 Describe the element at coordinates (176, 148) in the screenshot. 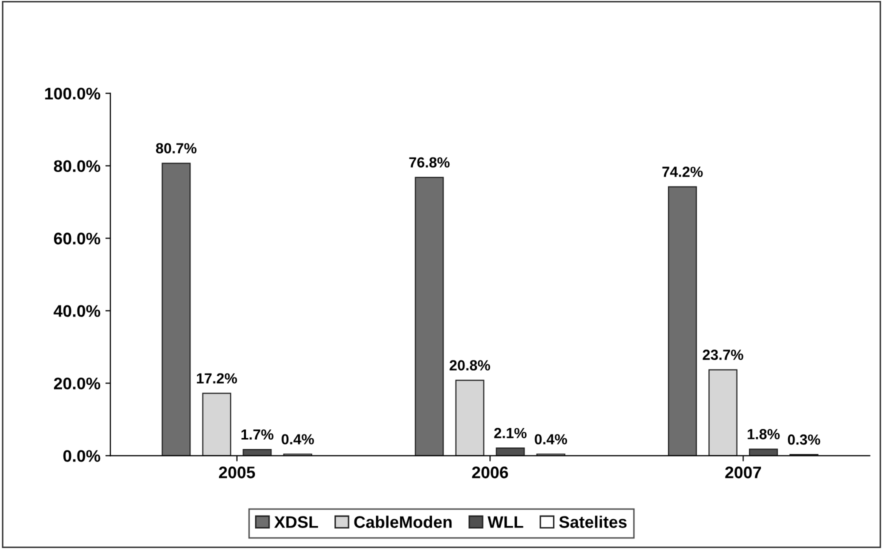

I see `data-label: 80.7%` at that location.